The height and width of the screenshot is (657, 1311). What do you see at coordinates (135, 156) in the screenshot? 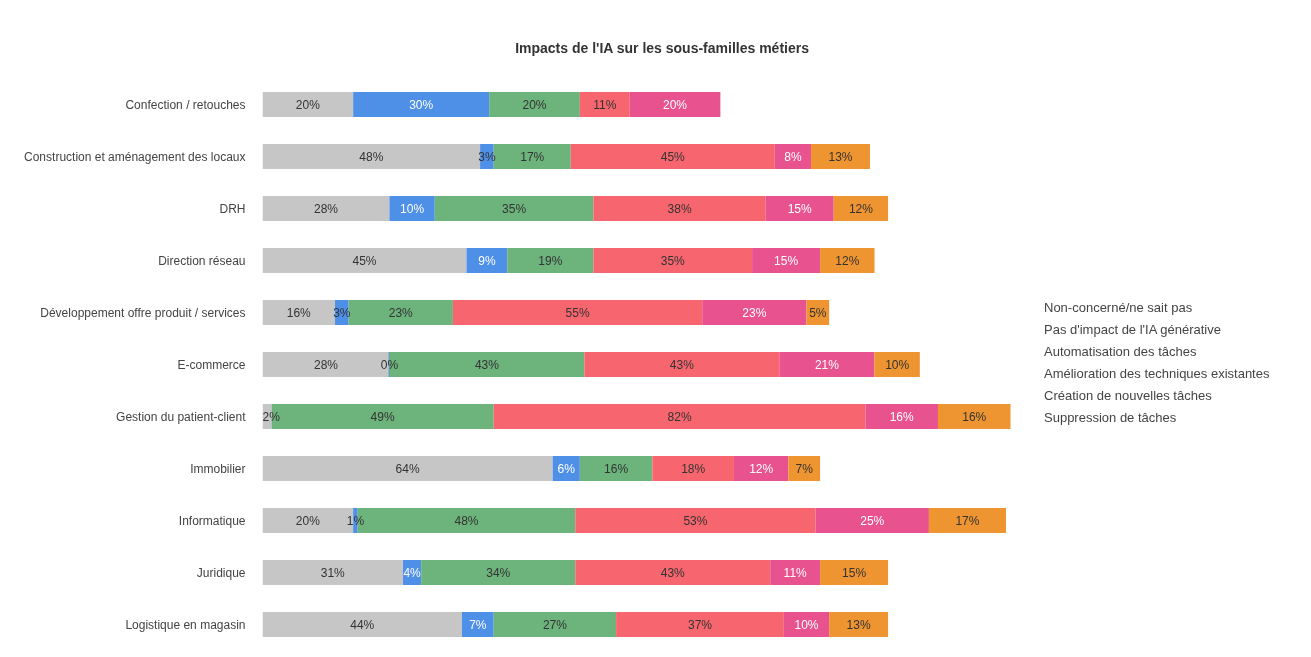
I see `y-tick-label: Construction et aménagement des locaux` at bounding box center [135, 156].